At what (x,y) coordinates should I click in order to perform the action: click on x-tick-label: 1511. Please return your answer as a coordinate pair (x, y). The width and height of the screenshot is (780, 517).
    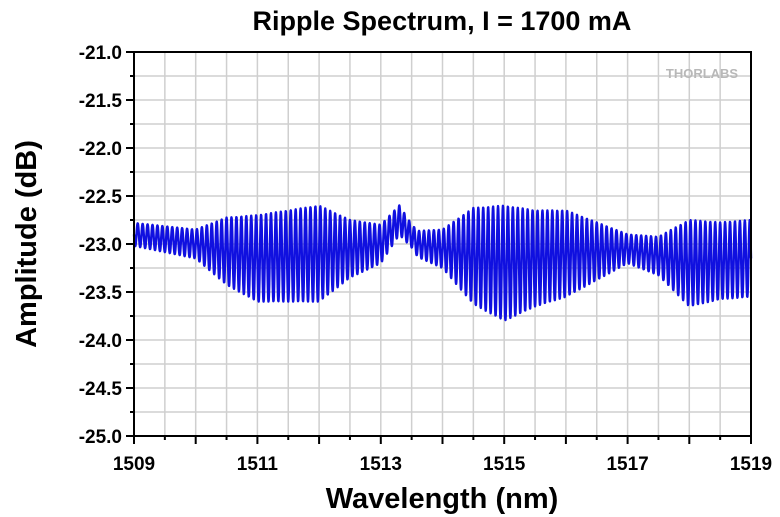
    Looking at the image, I should click on (258, 464).